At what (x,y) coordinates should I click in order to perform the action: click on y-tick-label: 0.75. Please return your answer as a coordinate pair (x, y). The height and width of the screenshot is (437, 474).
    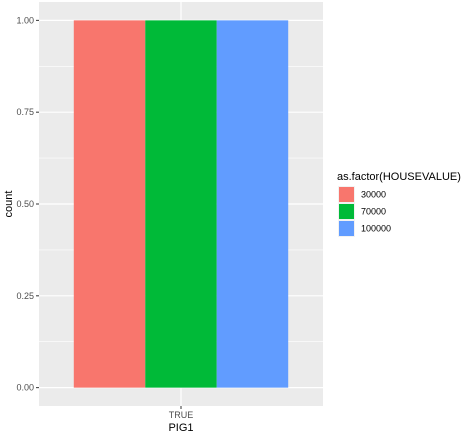
    Looking at the image, I should click on (25, 112).